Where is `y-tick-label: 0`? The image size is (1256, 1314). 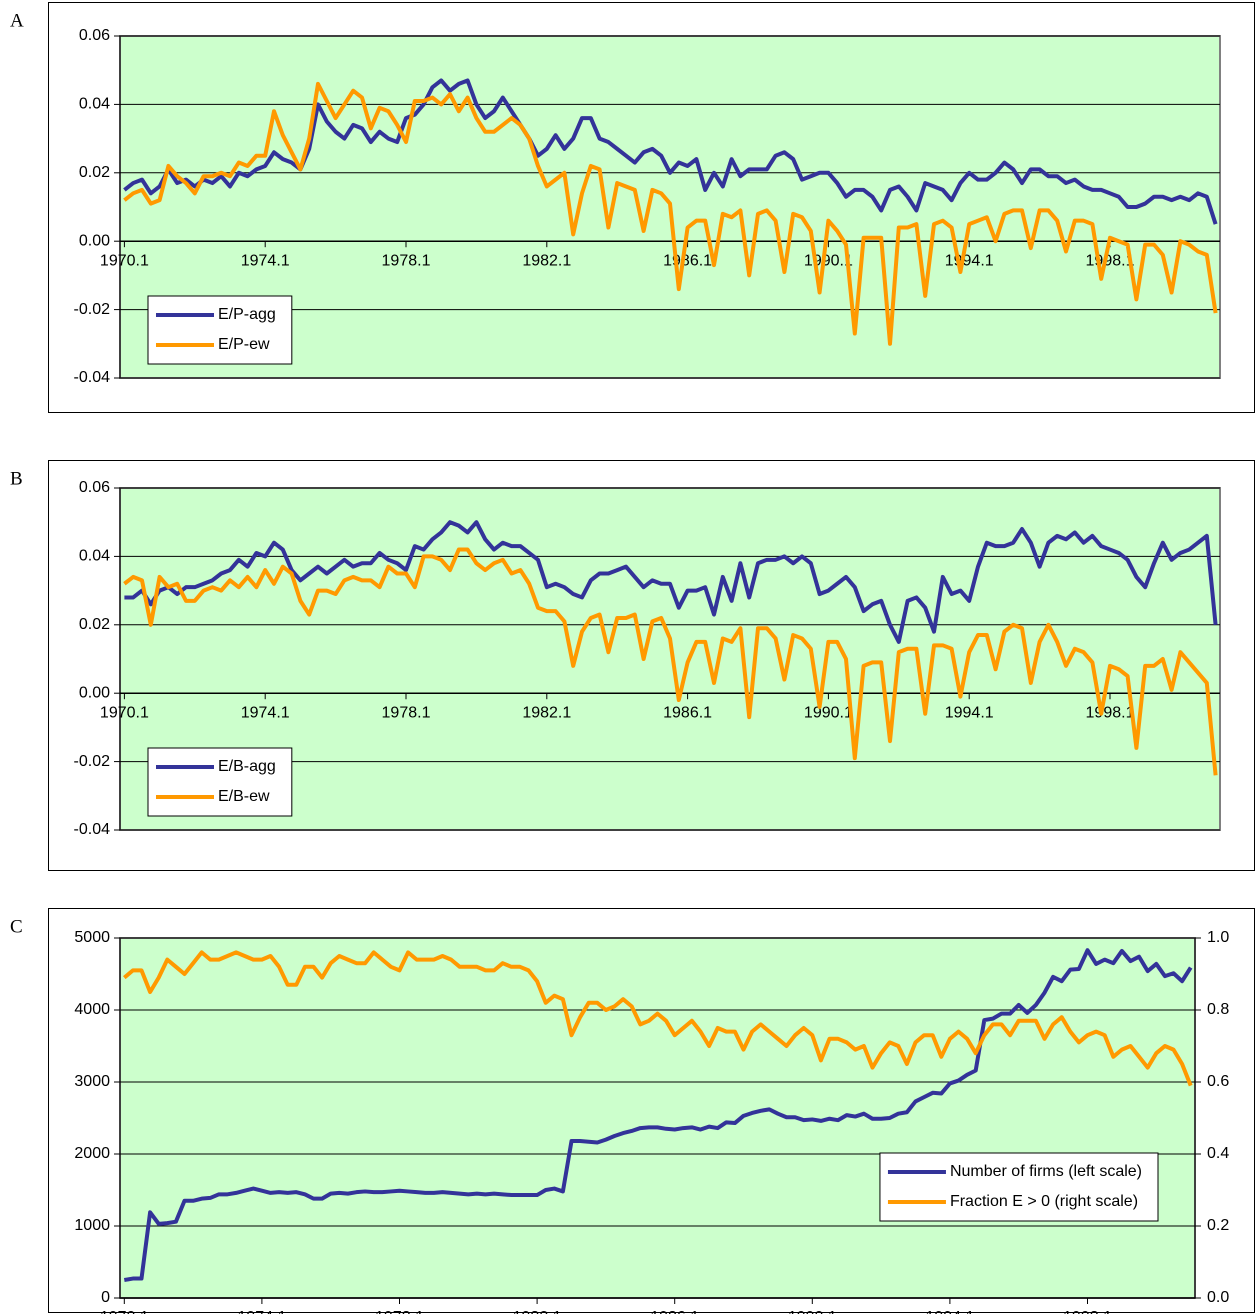 y-tick-label: 0 is located at coordinates (105, 1297).